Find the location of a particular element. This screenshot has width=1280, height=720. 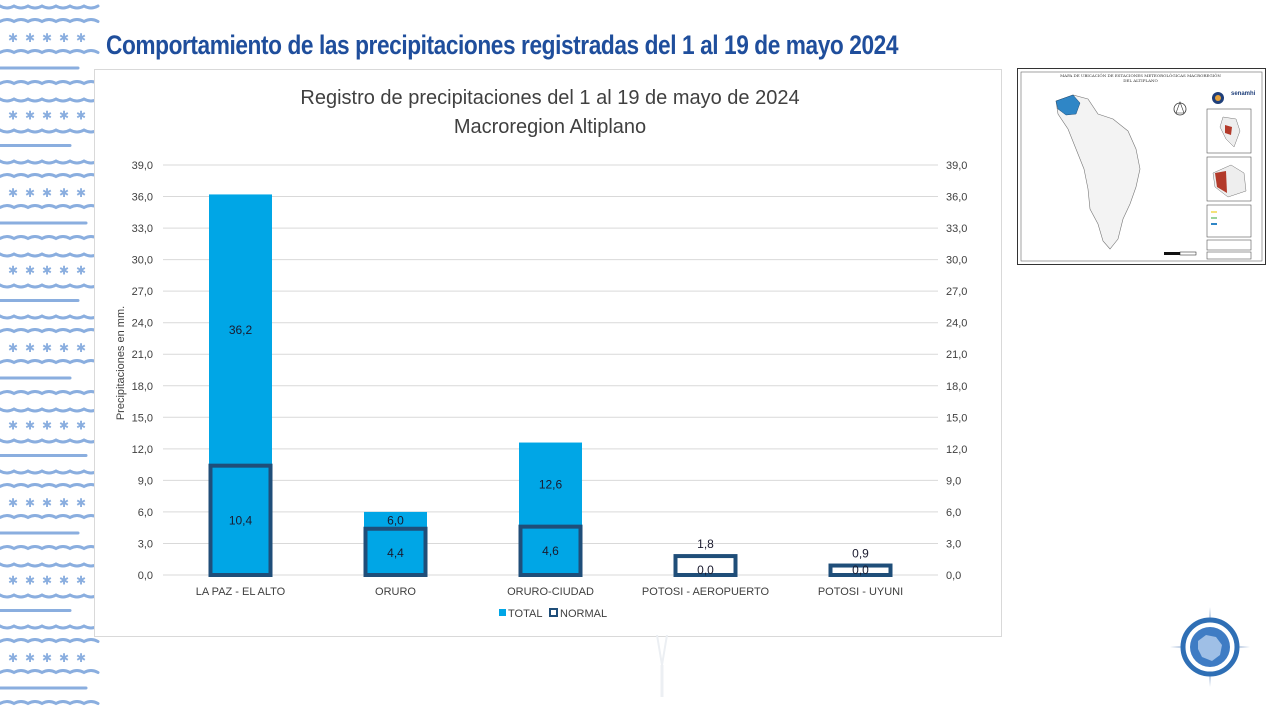

total-data-label: 12,6 is located at coordinates (551, 485).